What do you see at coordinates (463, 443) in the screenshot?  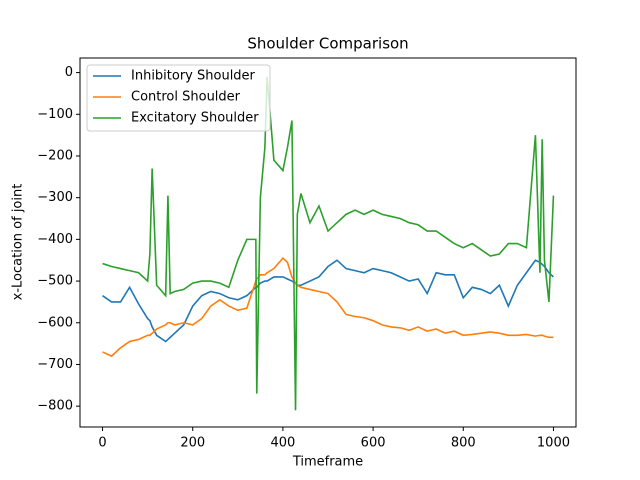 I see `x-tick-label: 800` at bounding box center [463, 443].